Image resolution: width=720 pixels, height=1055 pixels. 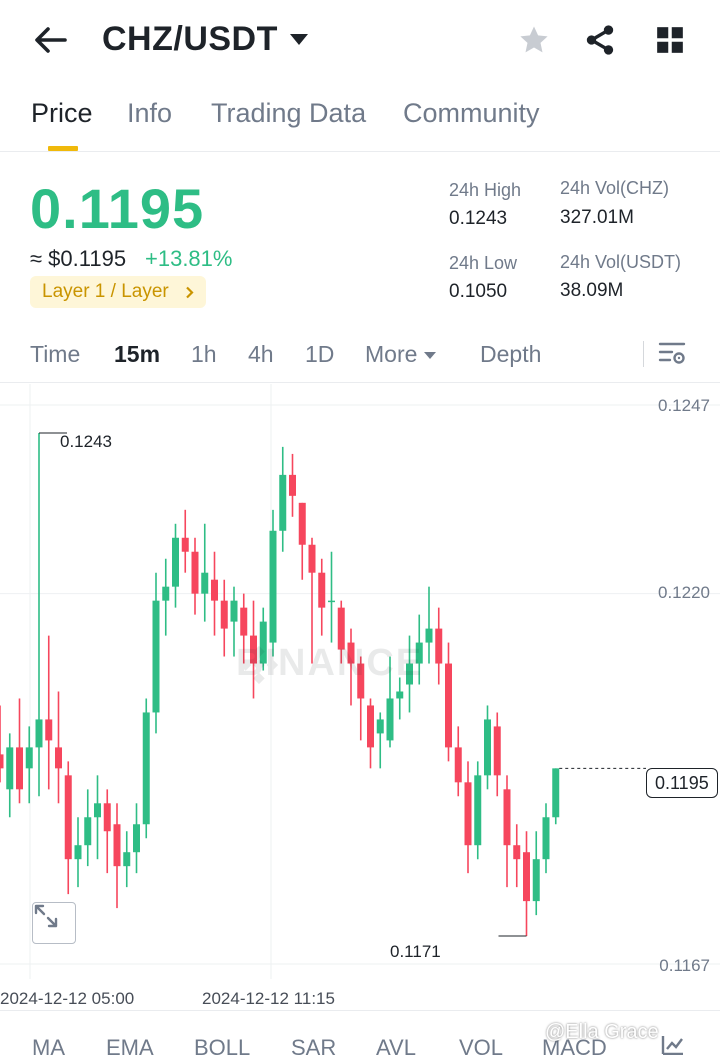 I want to click on back-button, so click(x=50, y=40).